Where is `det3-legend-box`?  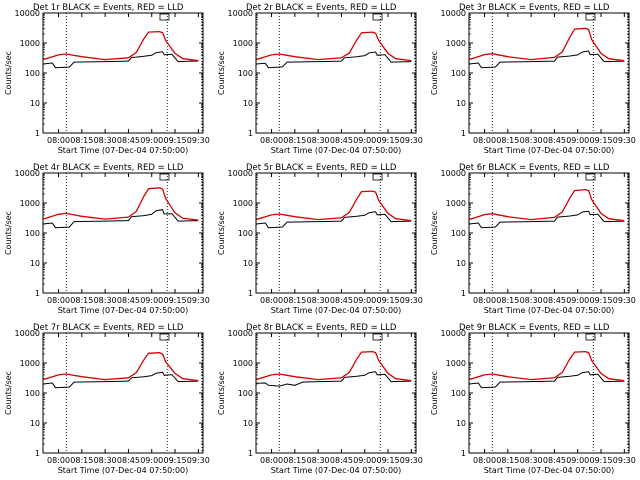
det3-legend-box is located at coordinates (590, 17).